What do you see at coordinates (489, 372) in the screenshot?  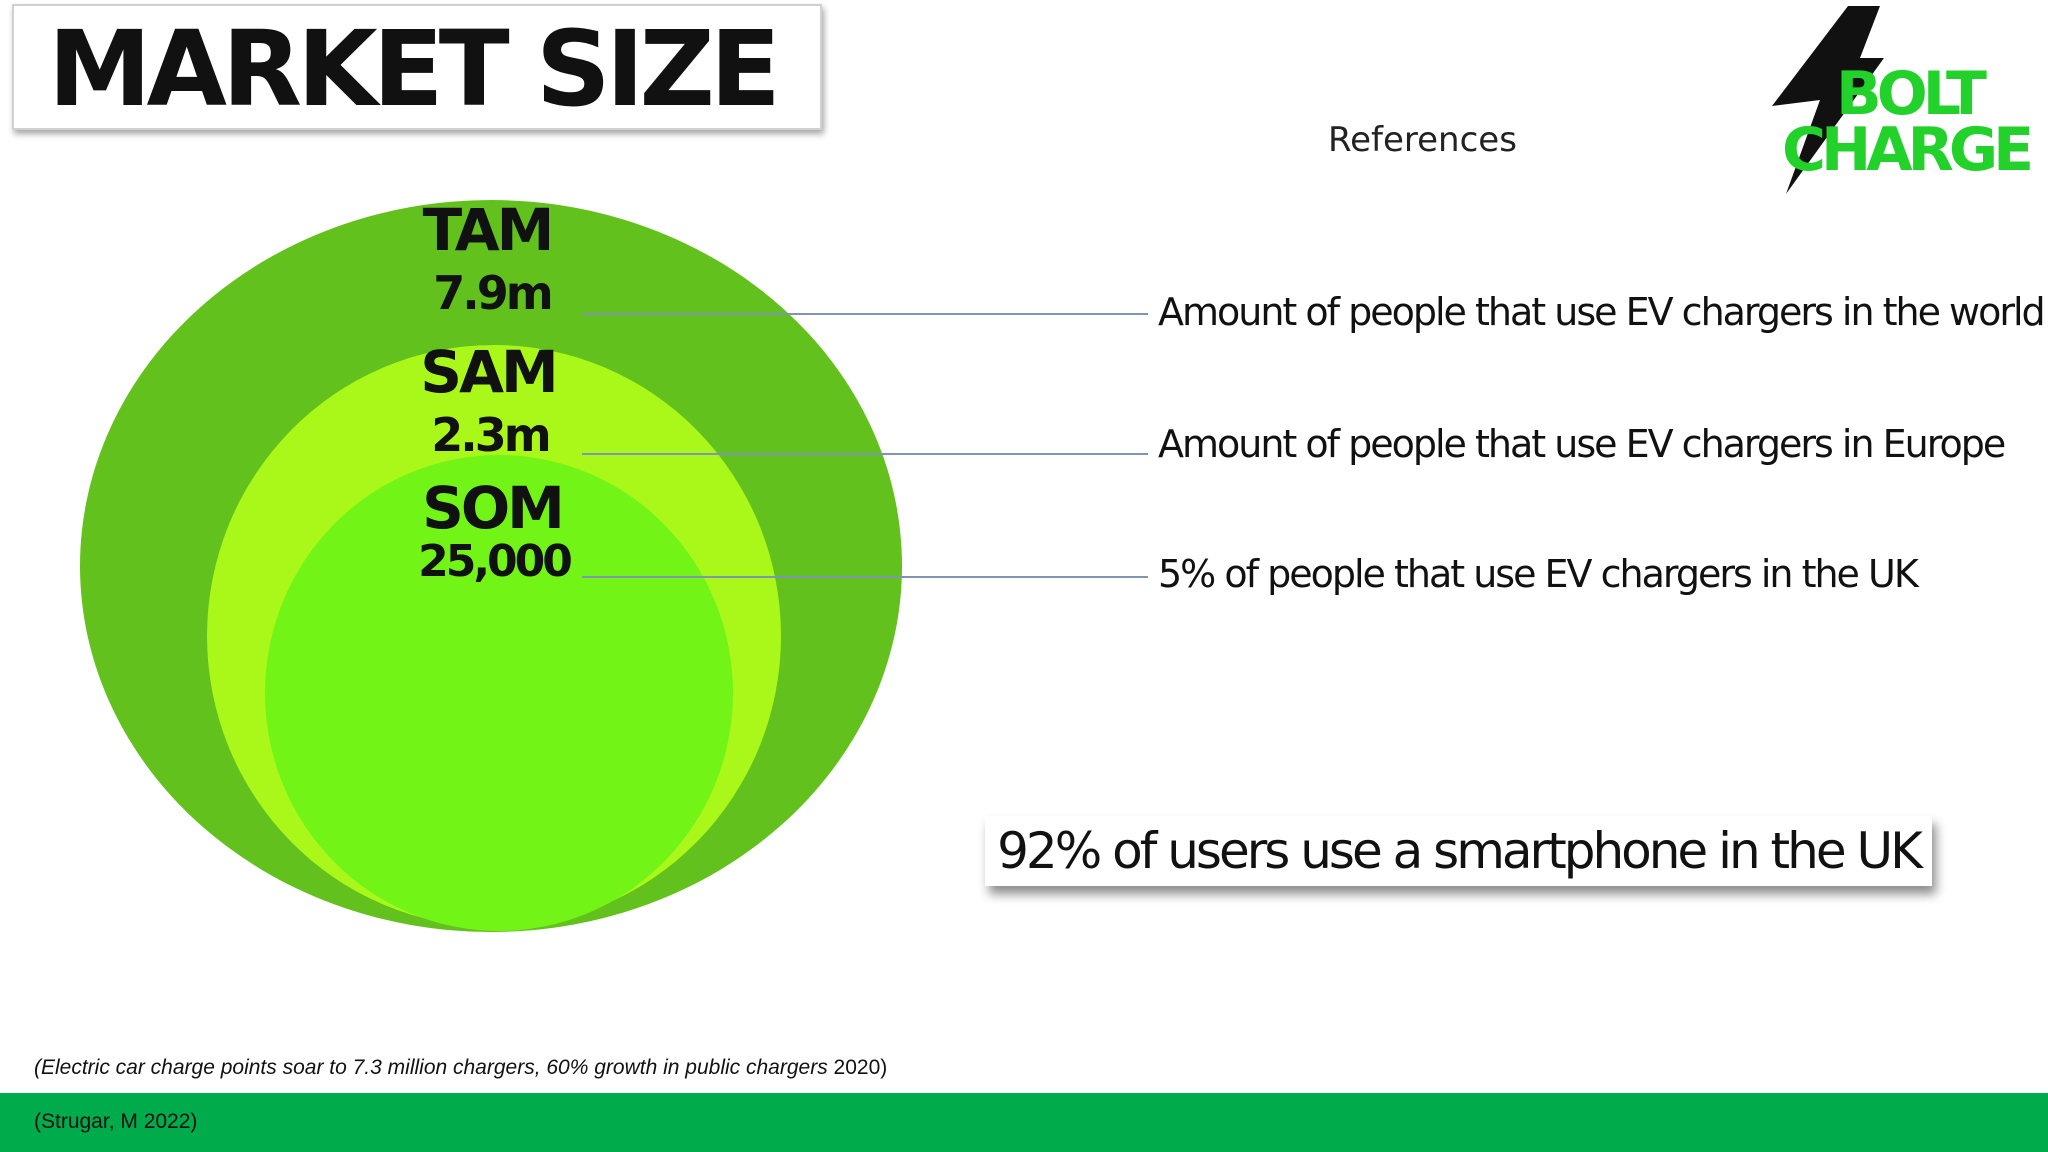 I see `sam-label: SAM` at bounding box center [489, 372].